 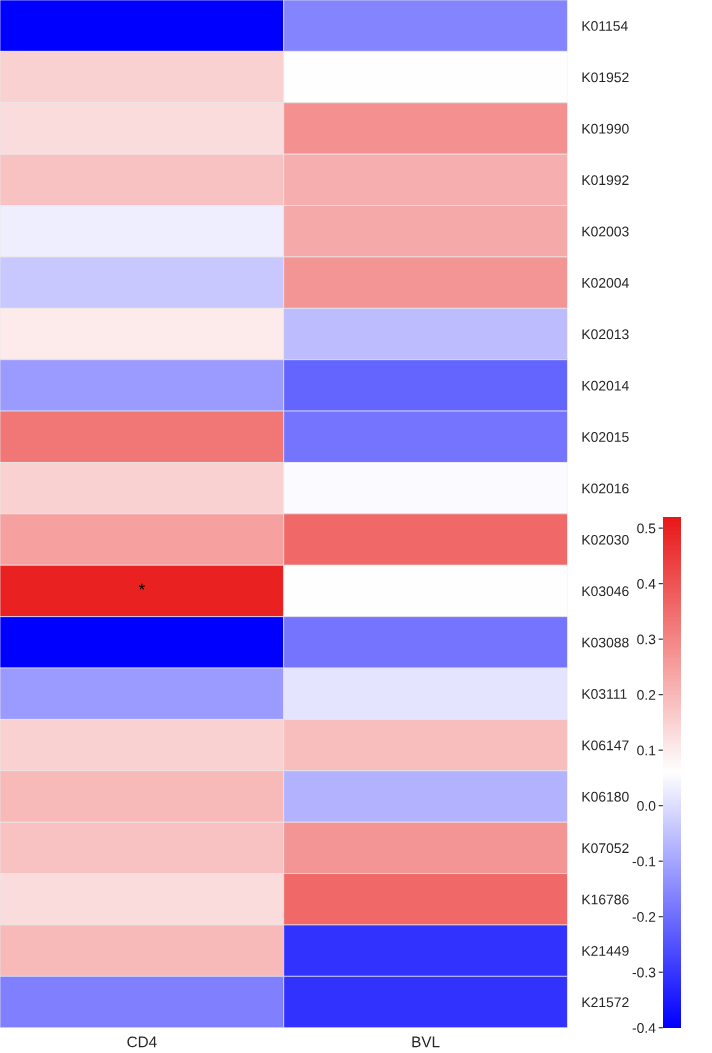 I want to click on y-tick-label: K06180, so click(x=605, y=796).